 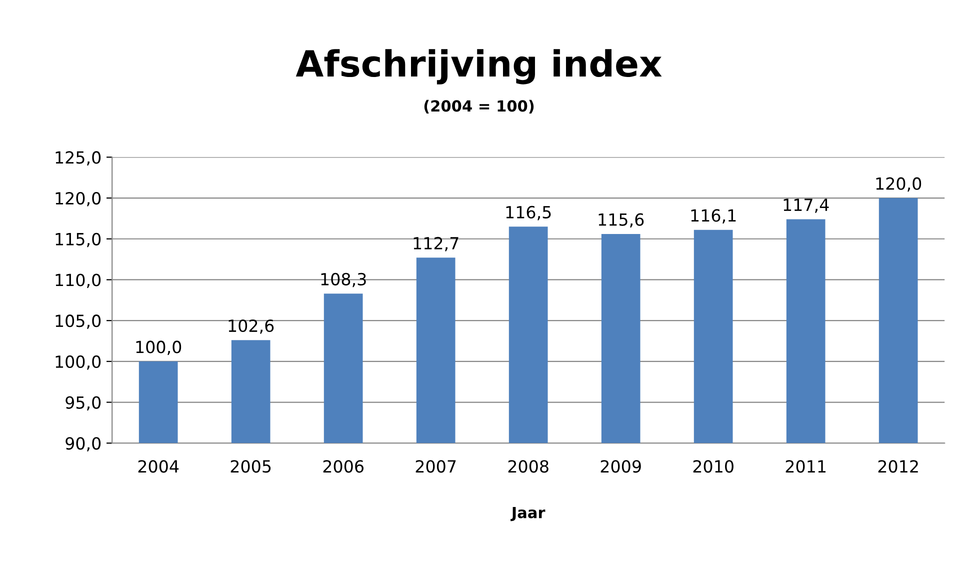 What do you see at coordinates (479, 107) in the screenshot?
I see `chart-subtitle: (2004 = 100)` at bounding box center [479, 107].